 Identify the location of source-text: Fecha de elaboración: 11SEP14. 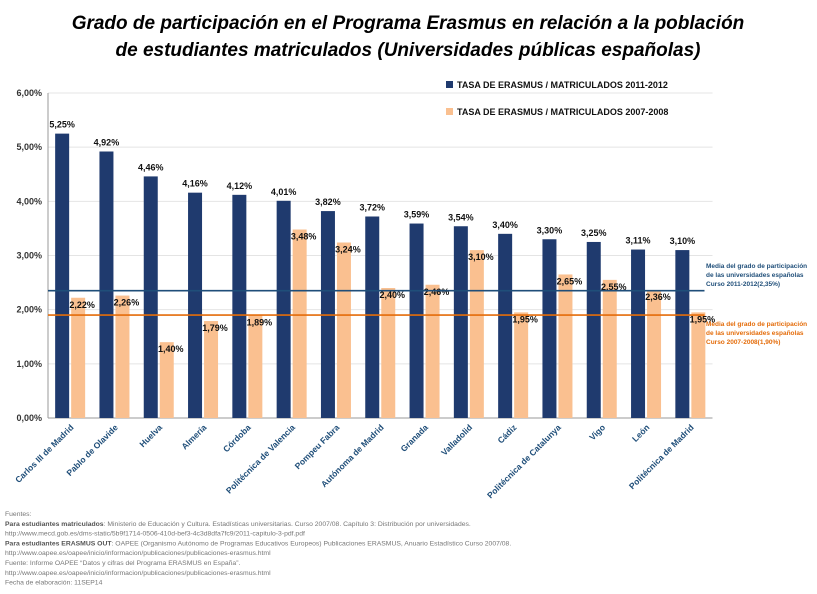
(54, 583).